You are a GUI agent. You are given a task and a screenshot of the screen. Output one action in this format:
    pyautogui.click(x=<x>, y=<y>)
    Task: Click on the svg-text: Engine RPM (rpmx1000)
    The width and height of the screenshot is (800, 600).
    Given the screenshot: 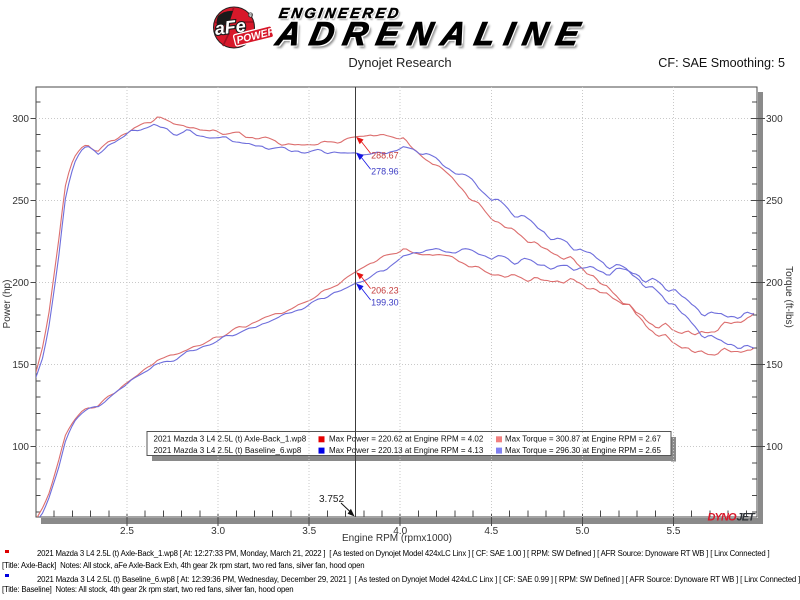 What is the action you would take?
    pyautogui.click(x=397, y=538)
    